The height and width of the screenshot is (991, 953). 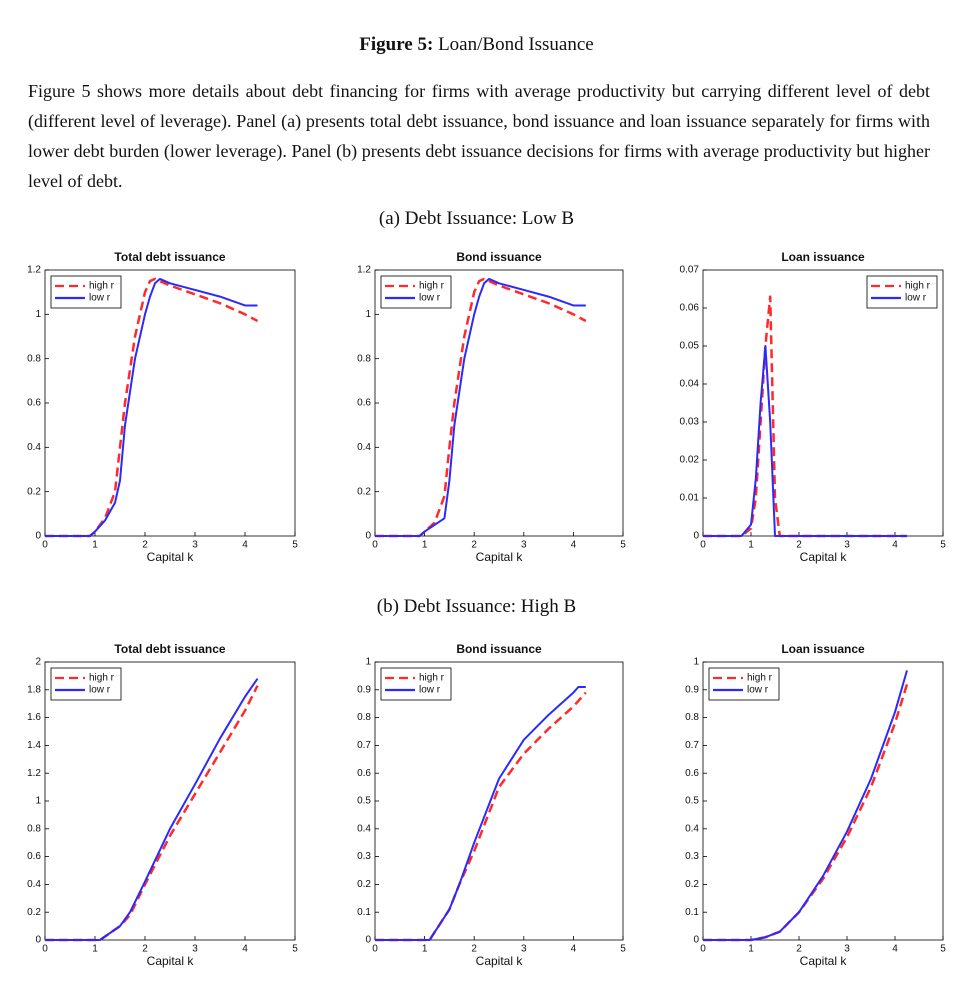 What do you see at coordinates (34, 689) in the screenshot?
I see `y-tick-label: 1.8` at bounding box center [34, 689].